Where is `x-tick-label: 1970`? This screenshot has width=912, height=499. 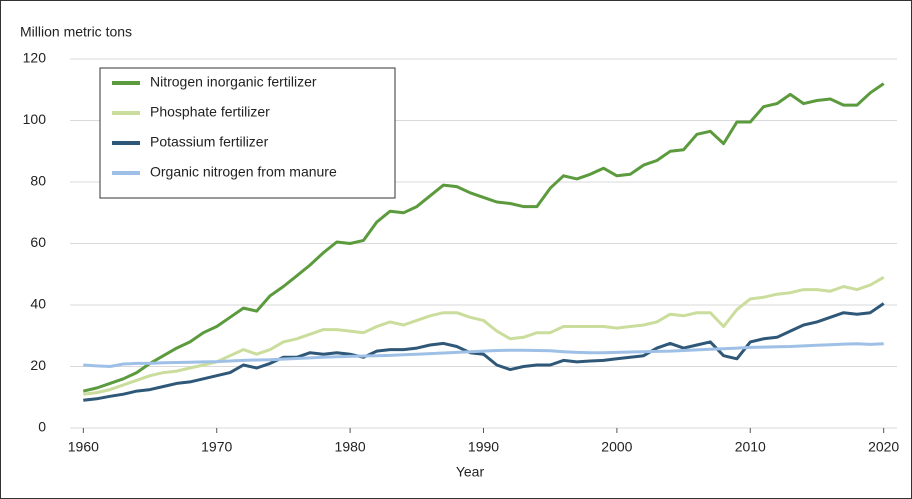
x-tick-label: 1970 is located at coordinates (216, 447).